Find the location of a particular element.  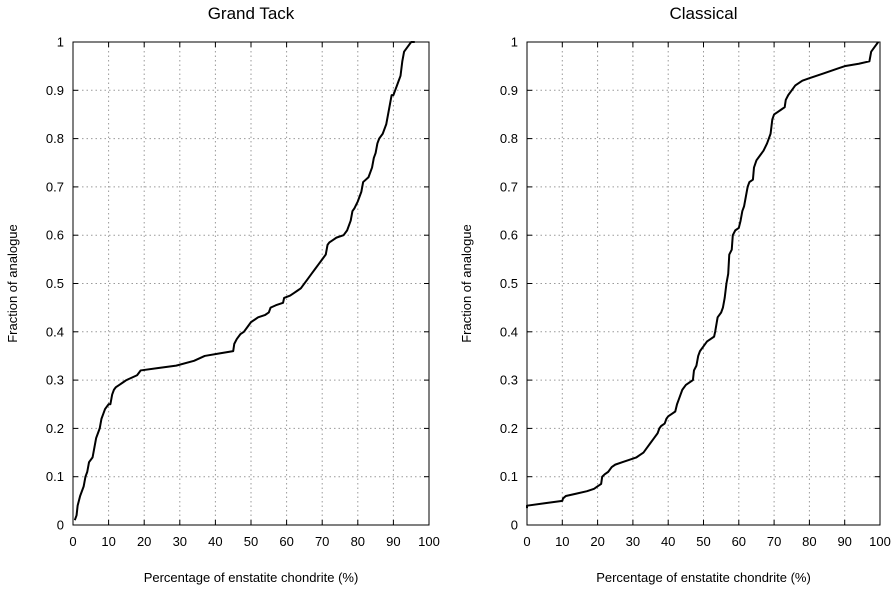

chart-title: Classical is located at coordinates (703, 13).